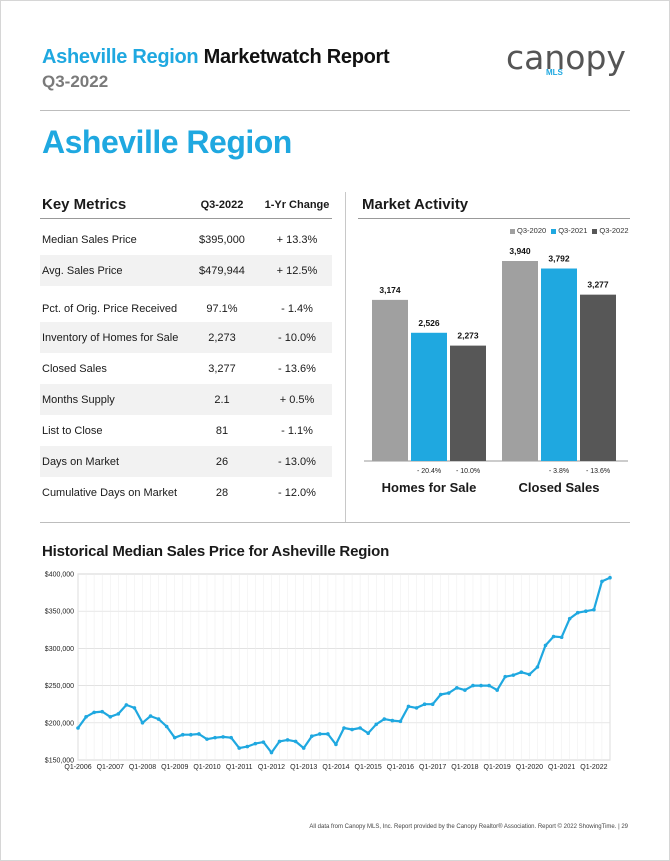  What do you see at coordinates (84, 204) in the screenshot?
I see `key-metrics-heading: Key Metrics` at bounding box center [84, 204].